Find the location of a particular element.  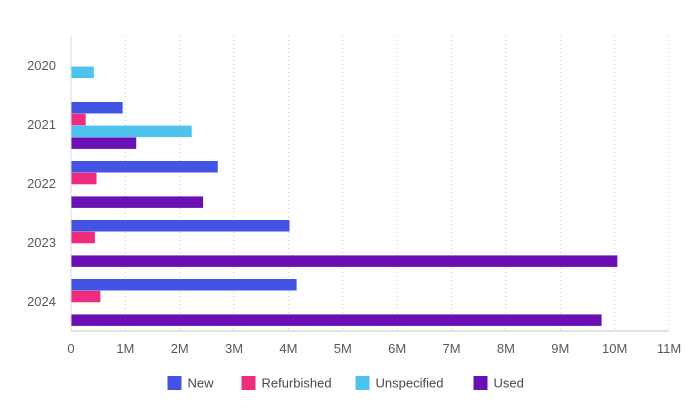

legend-label: Refurbished is located at coordinates (297, 383).